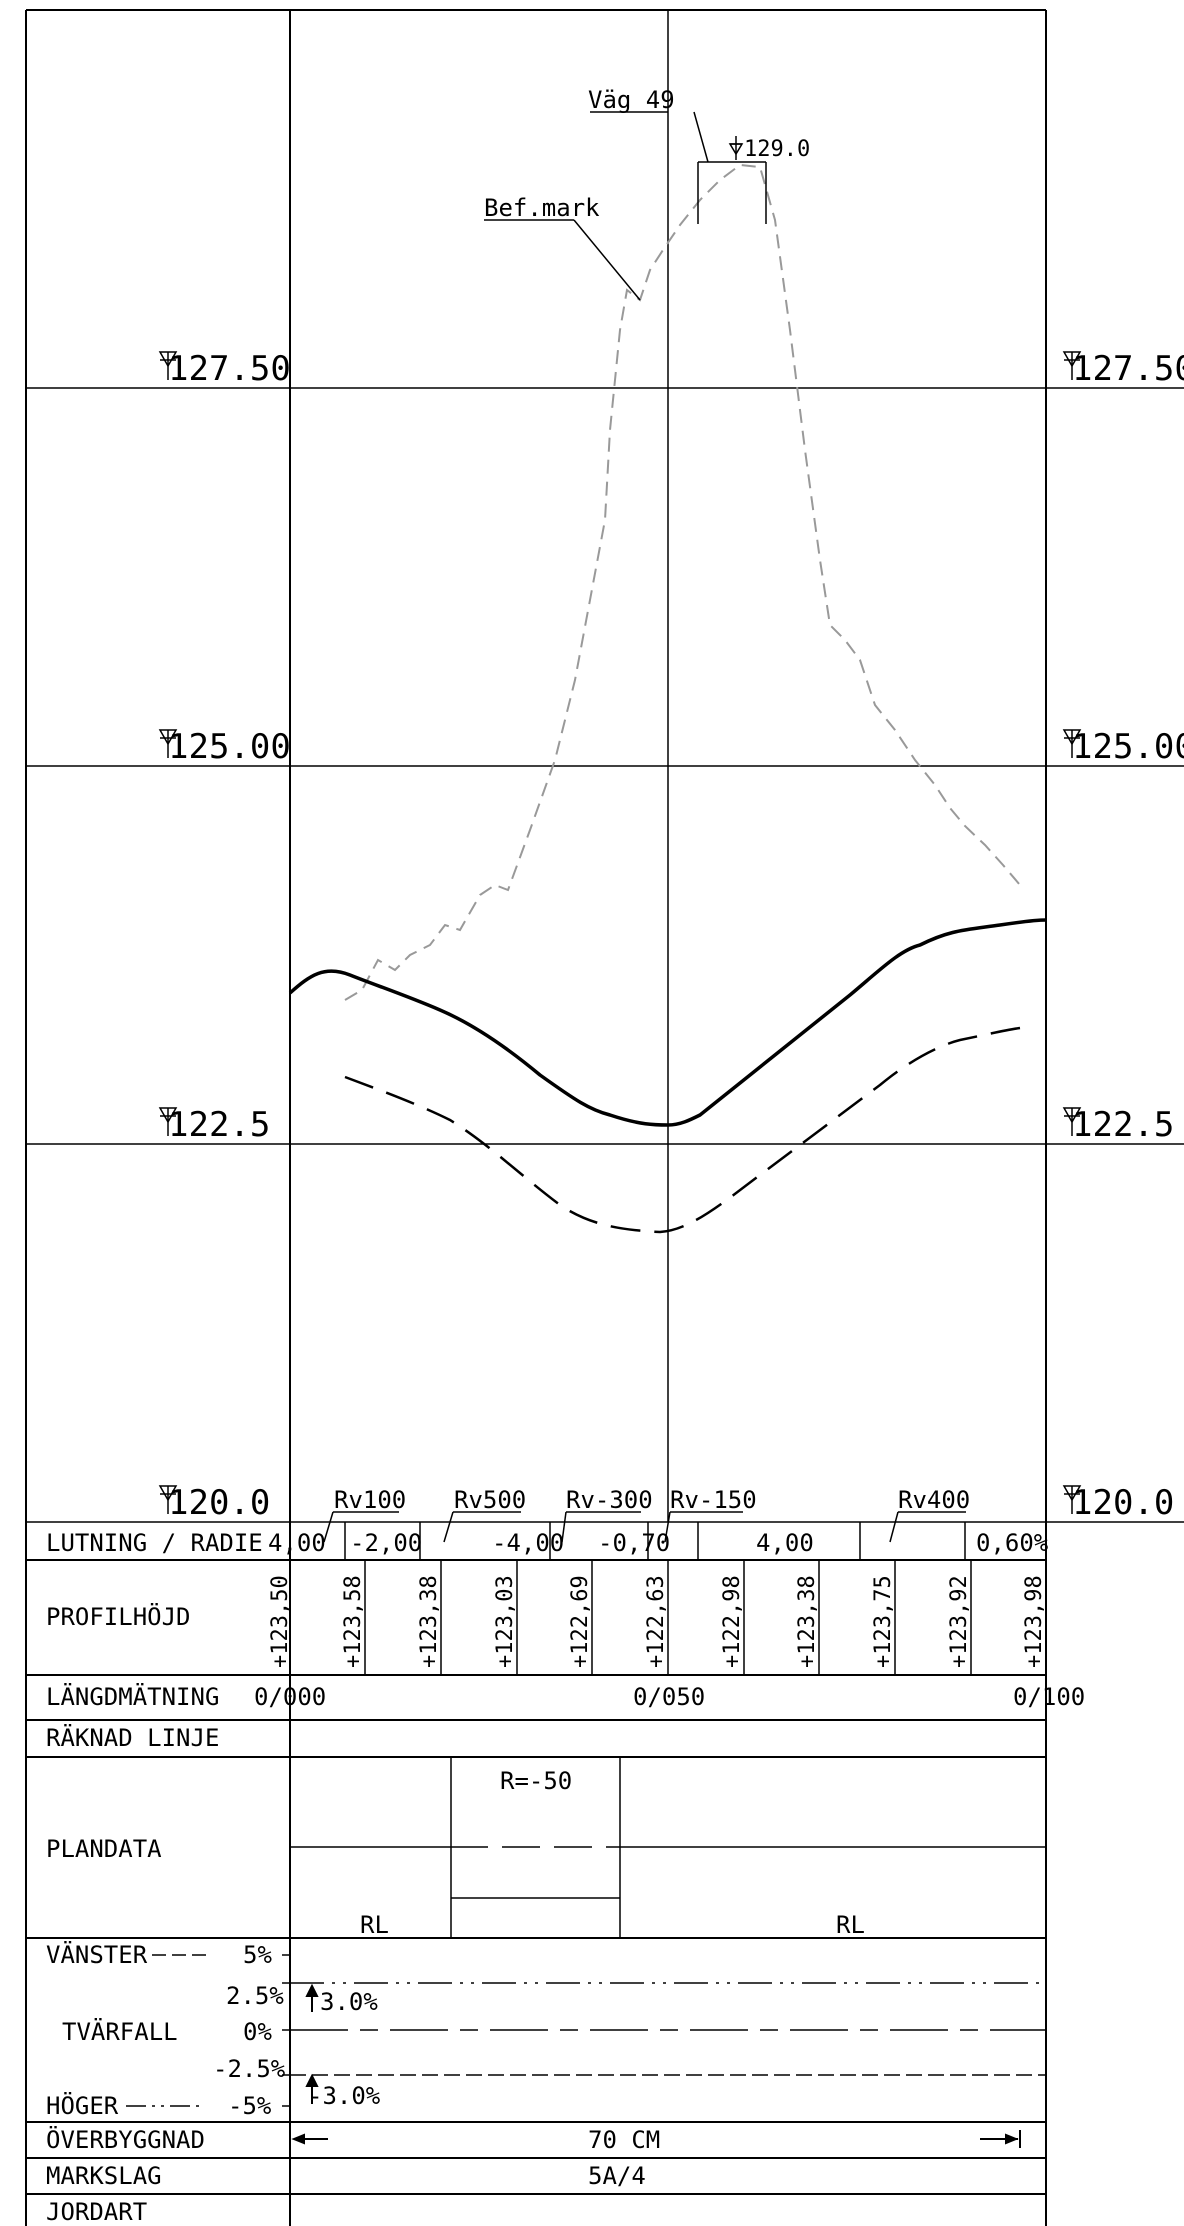 Image resolution: width=1184 pixels, height=2226 pixels. I want to click on peak-elevation-icon, so click(736, 148).